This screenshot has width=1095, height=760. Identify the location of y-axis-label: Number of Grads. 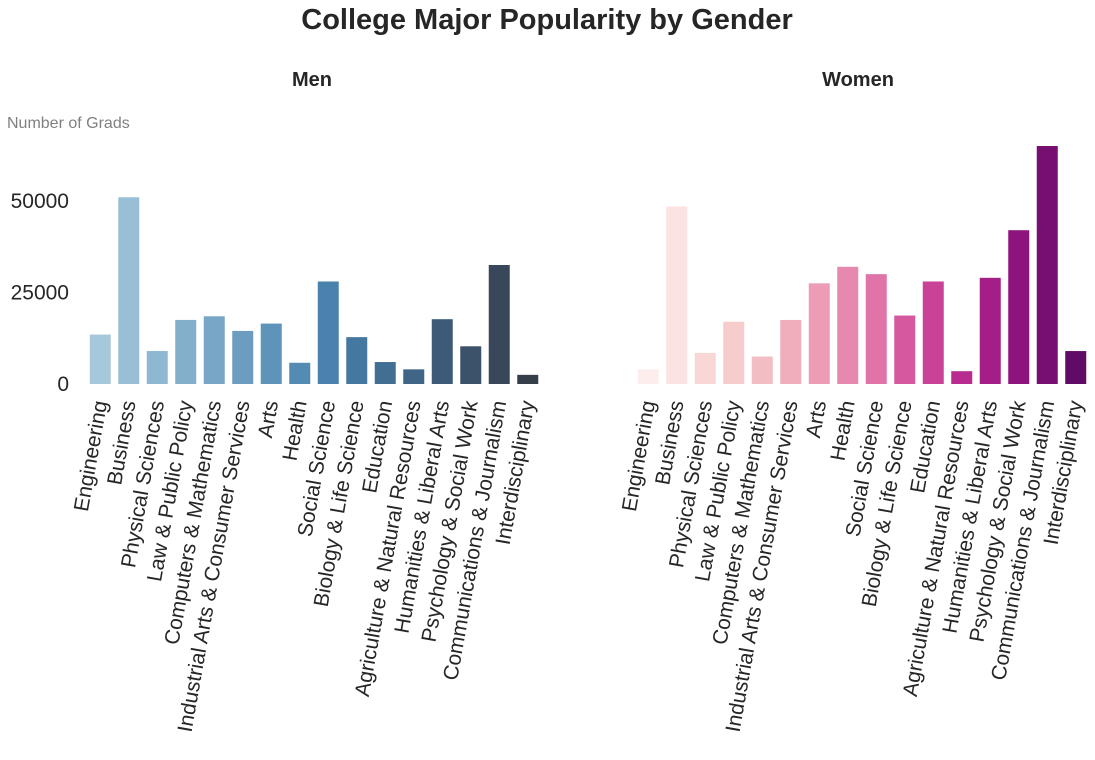
(68, 123).